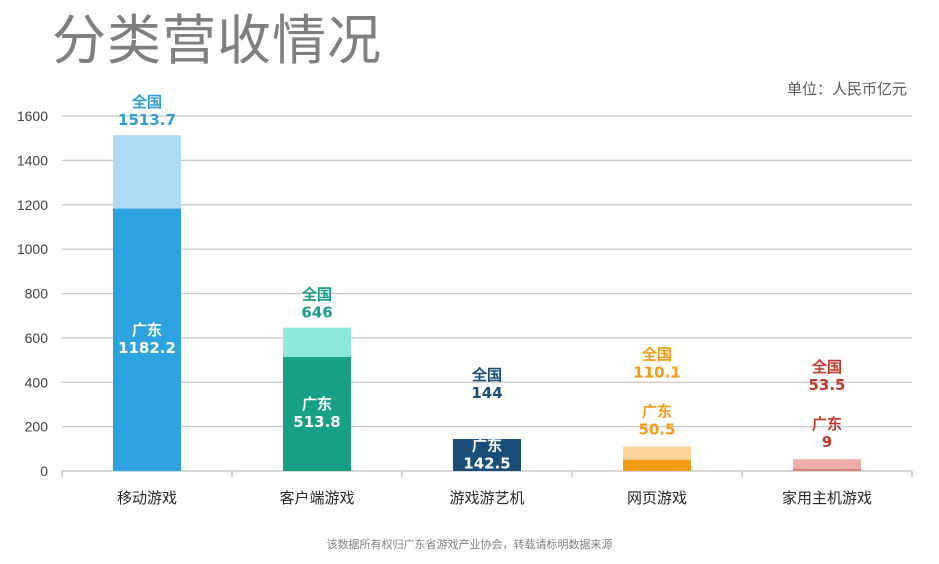  What do you see at coordinates (827, 465) in the screenshot?
I see `bar-national` at bounding box center [827, 465].